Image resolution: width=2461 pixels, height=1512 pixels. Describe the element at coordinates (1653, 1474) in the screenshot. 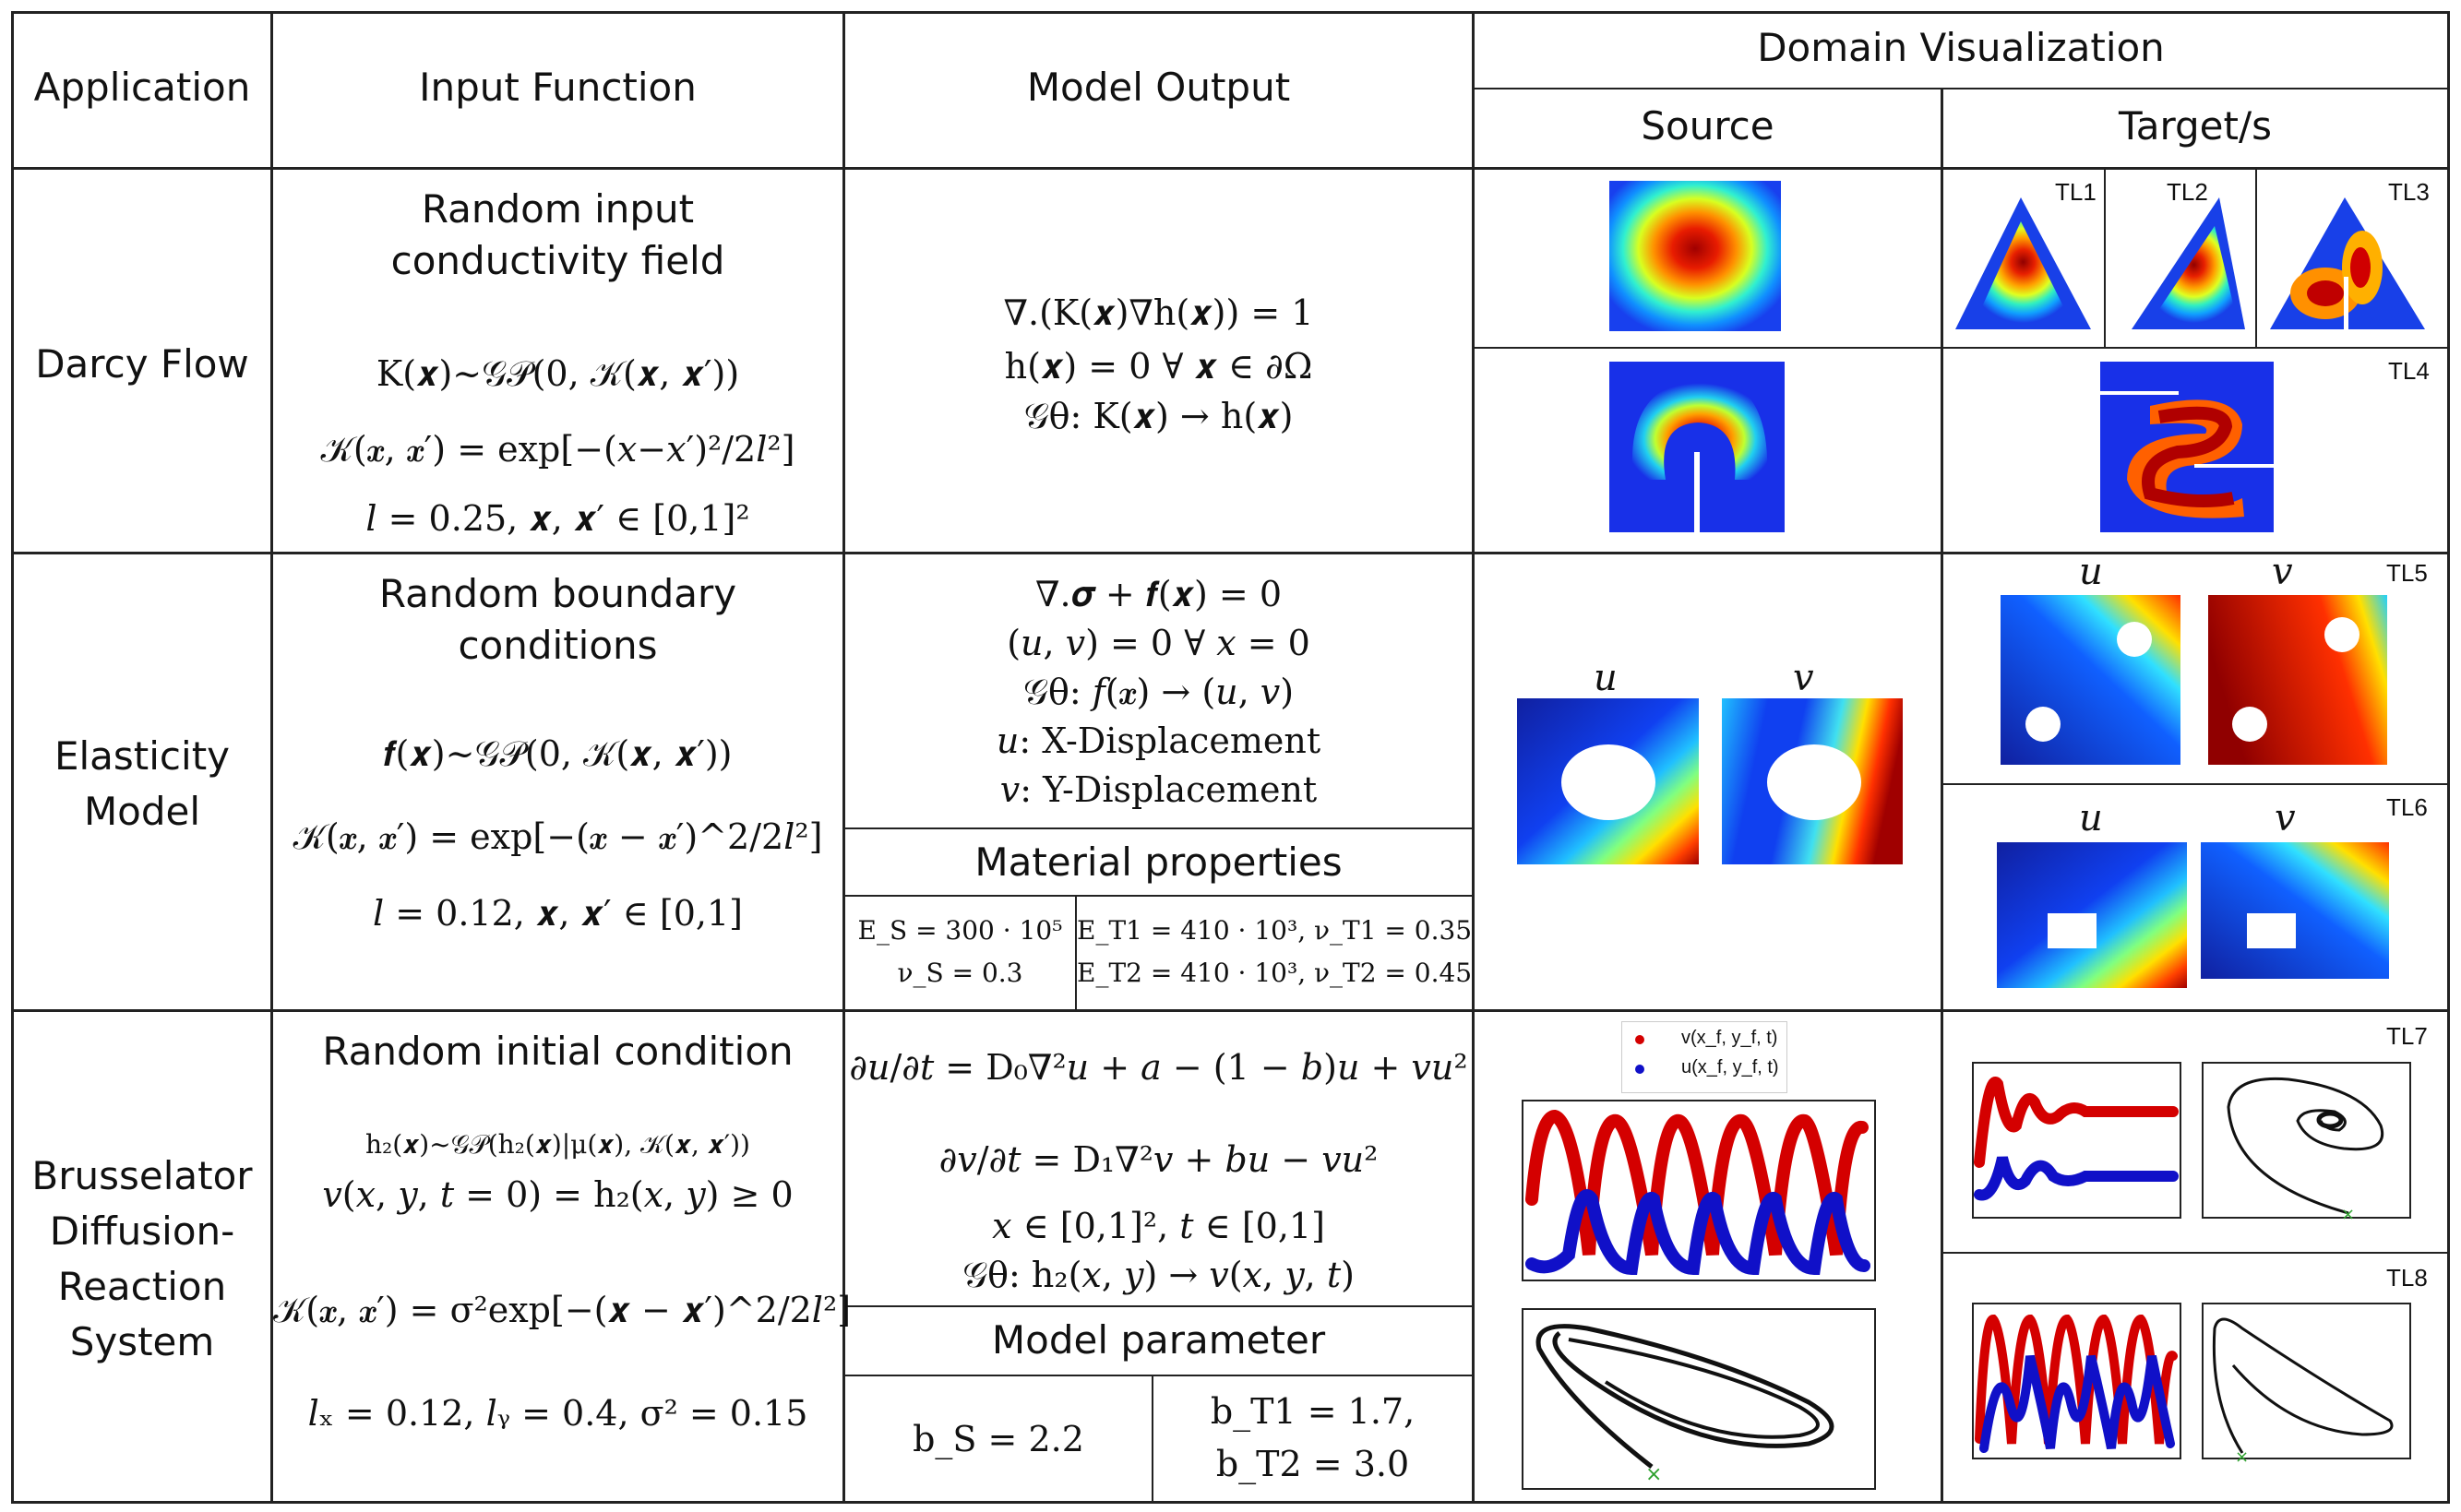

I see `source-phase-start-marker: ×` at that location.